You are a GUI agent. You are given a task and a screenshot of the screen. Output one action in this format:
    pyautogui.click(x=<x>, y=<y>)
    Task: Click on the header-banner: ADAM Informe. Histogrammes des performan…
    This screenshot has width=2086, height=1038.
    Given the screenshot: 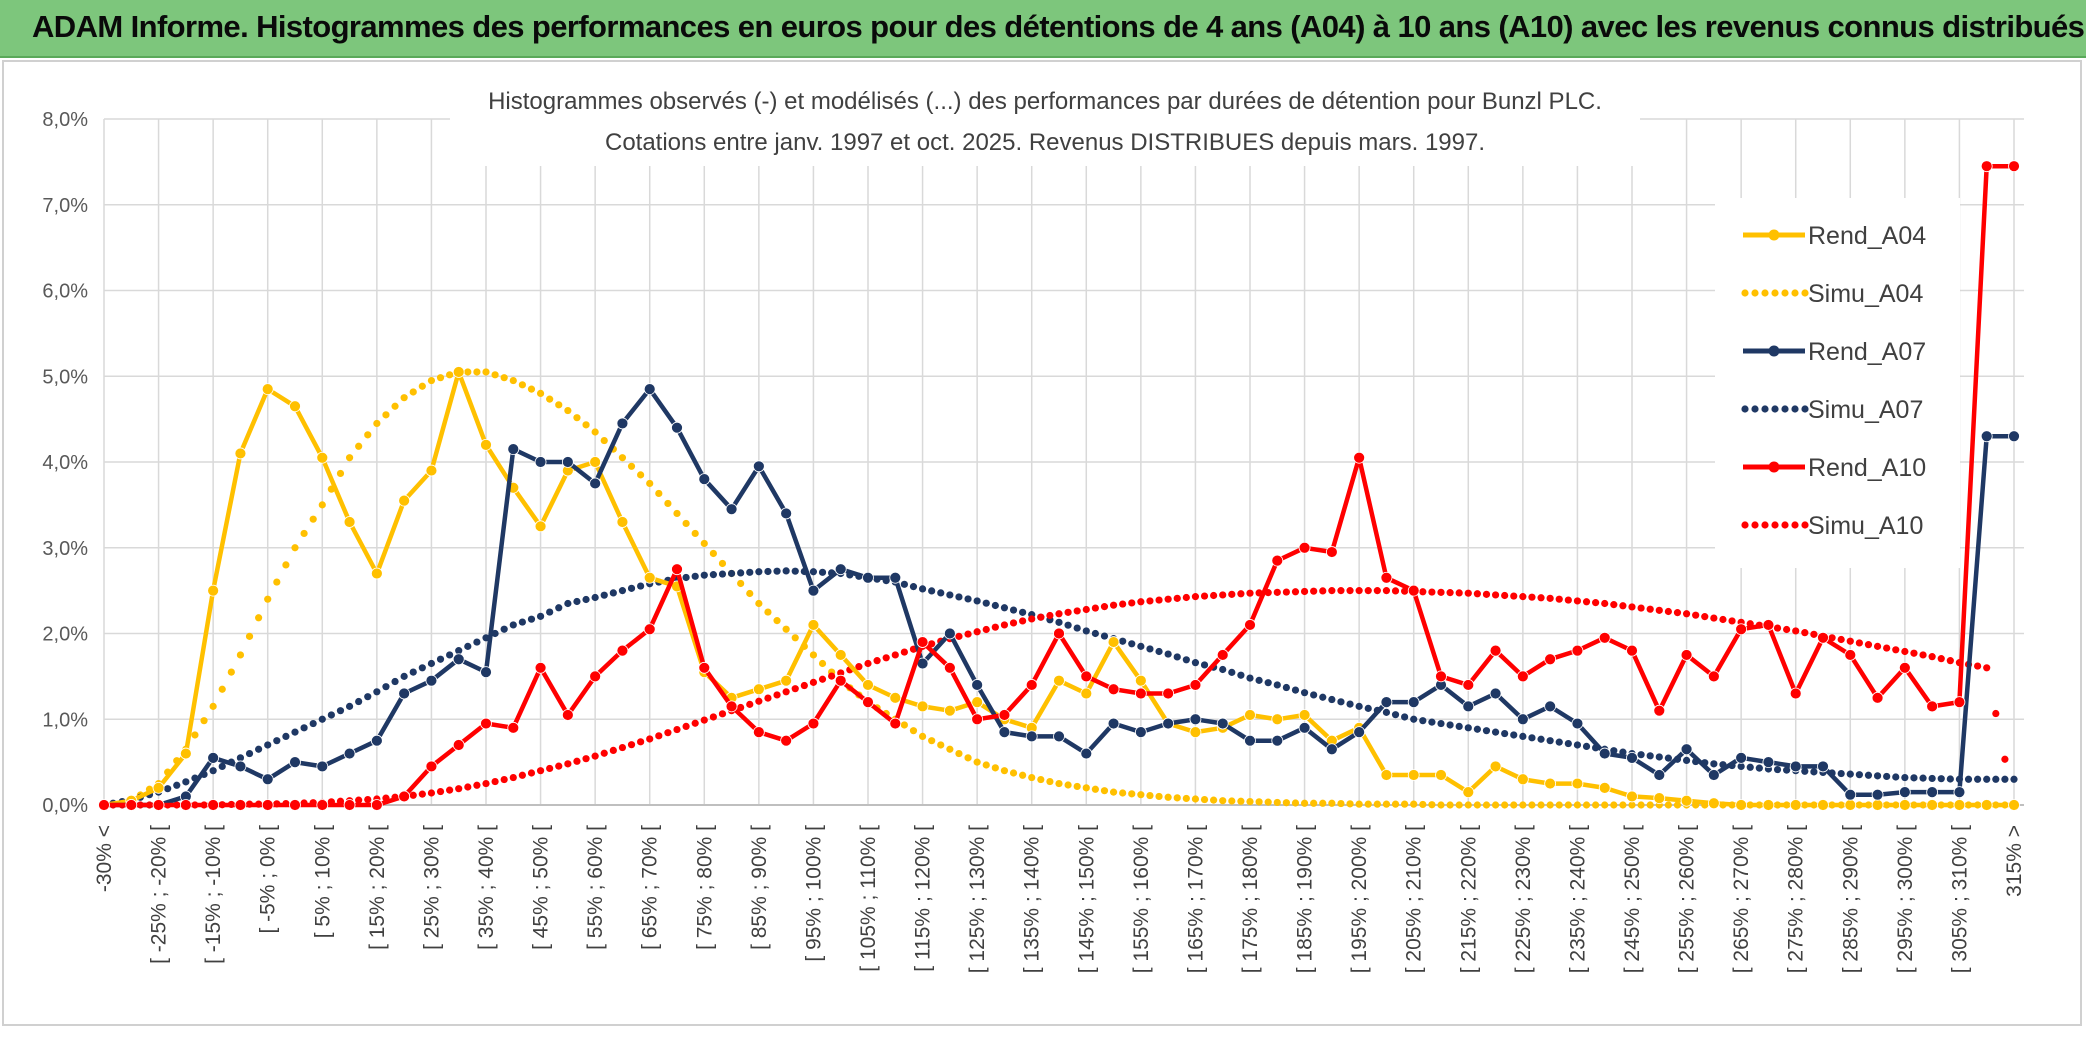 What is the action you would take?
    pyautogui.click(x=1043, y=29)
    